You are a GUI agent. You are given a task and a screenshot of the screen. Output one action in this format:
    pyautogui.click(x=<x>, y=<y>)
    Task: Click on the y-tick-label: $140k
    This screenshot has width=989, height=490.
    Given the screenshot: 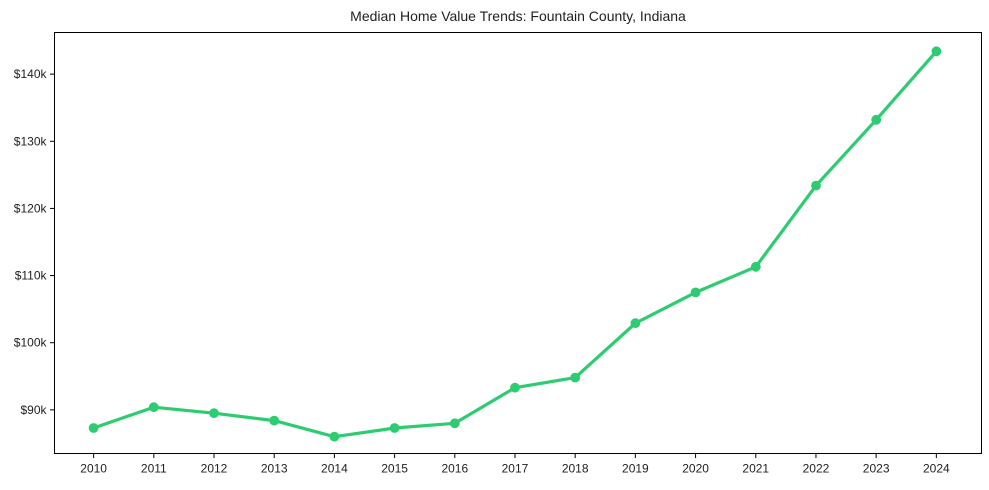 What is the action you would take?
    pyautogui.click(x=31, y=74)
    